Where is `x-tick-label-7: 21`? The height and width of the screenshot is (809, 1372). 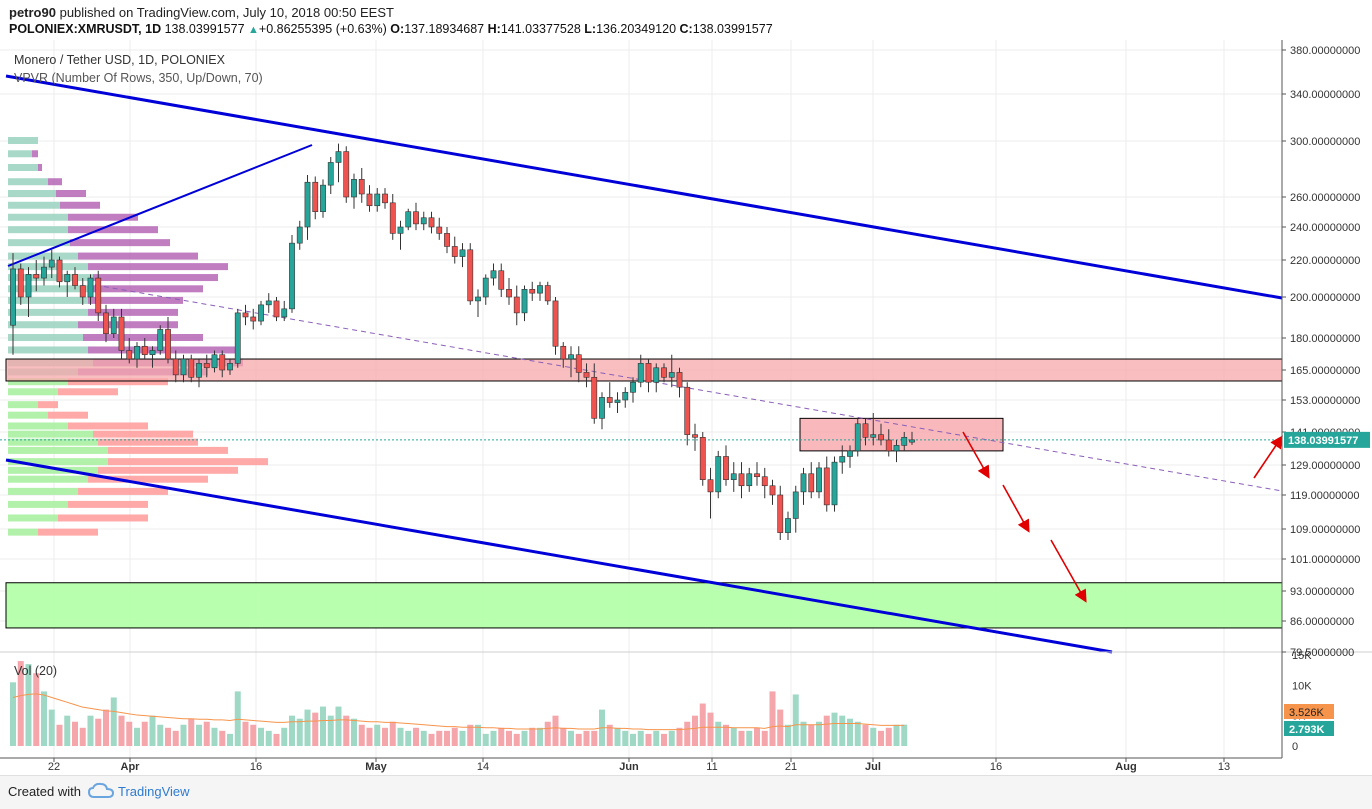
x-tick-label-7: 21 is located at coordinates (791, 767).